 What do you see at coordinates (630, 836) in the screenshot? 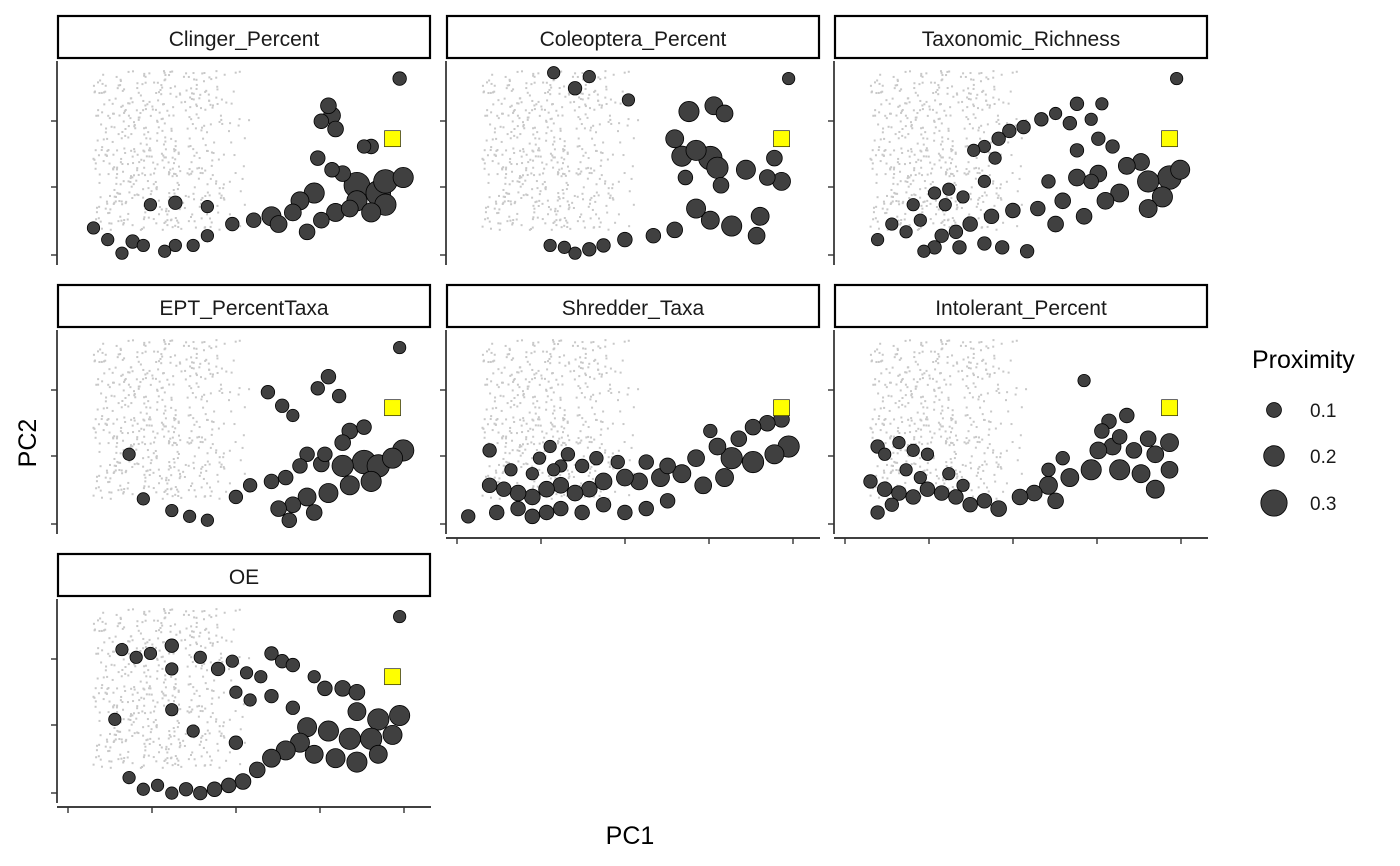
I see `x-axis-title: PC1` at bounding box center [630, 836].